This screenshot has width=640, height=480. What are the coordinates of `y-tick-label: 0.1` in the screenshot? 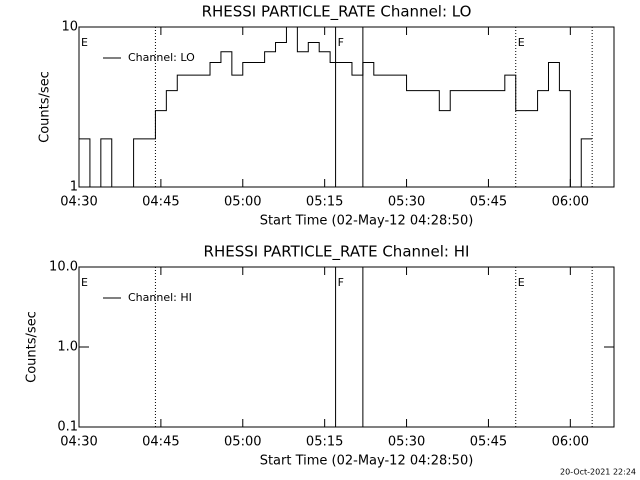 It's located at (67, 427).